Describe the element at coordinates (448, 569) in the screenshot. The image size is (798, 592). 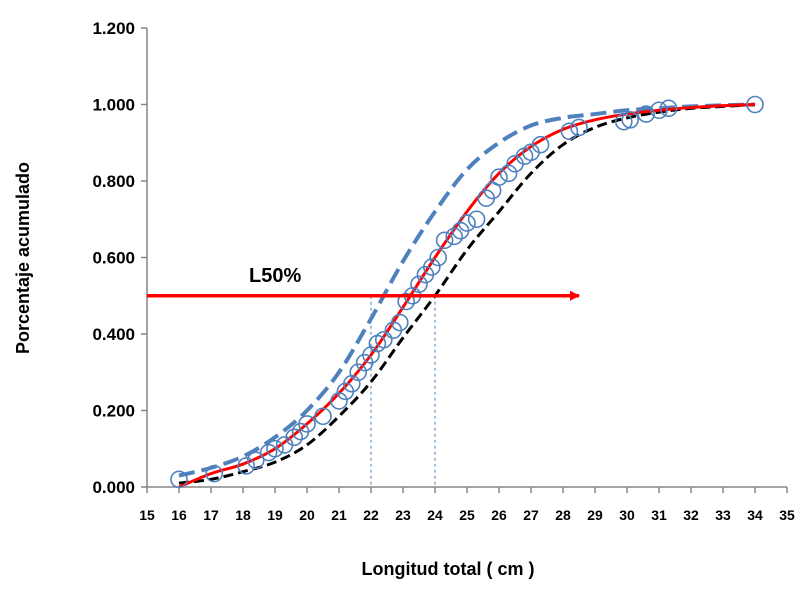
I see `x-axis-title: Longitud total ( cm )` at that location.